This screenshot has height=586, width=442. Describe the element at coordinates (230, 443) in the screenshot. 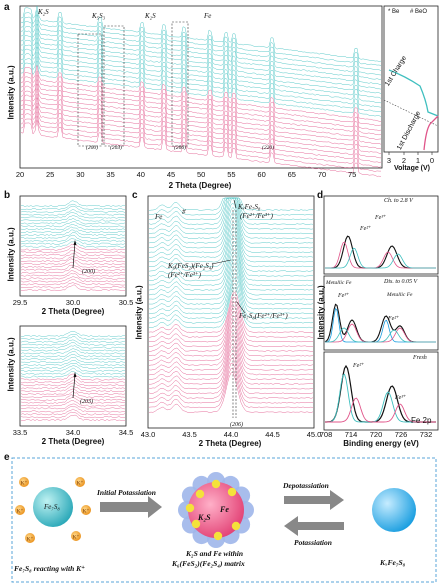

I see `panel-c-xlabel: 2 Theta (Degree)` at that location.